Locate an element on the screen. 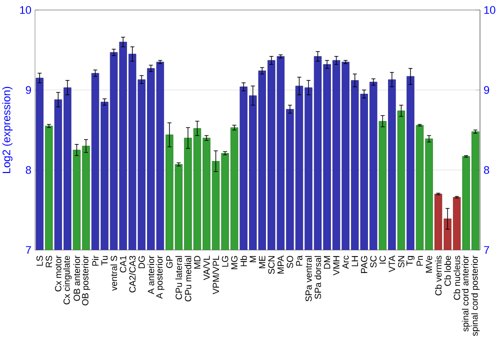  y-tick-label: 10 is located at coordinates (26, 10).